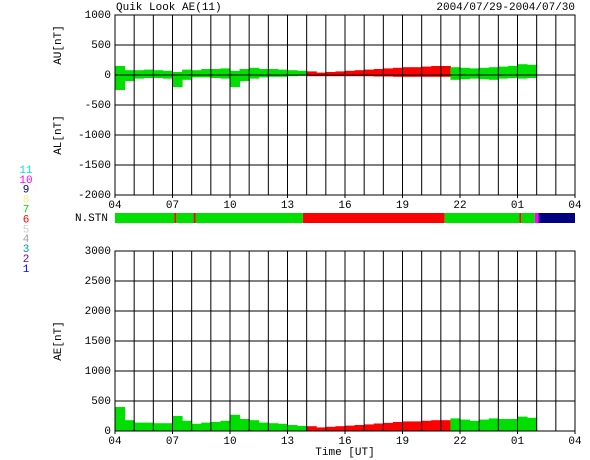 Image resolution: width=590 pixels, height=460 pixels. What do you see at coordinates (26, 230) in the screenshot?
I see `legend-label: 5` at bounding box center [26, 230].